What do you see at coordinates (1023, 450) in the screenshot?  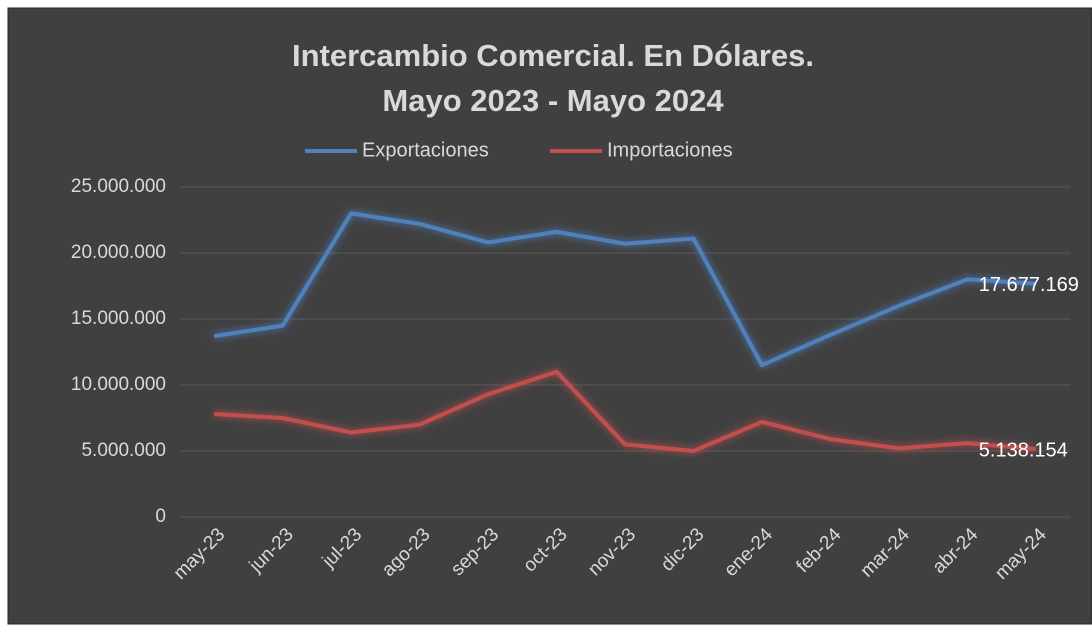 I see `data-label: 5.138.154` at bounding box center [1023, 450].